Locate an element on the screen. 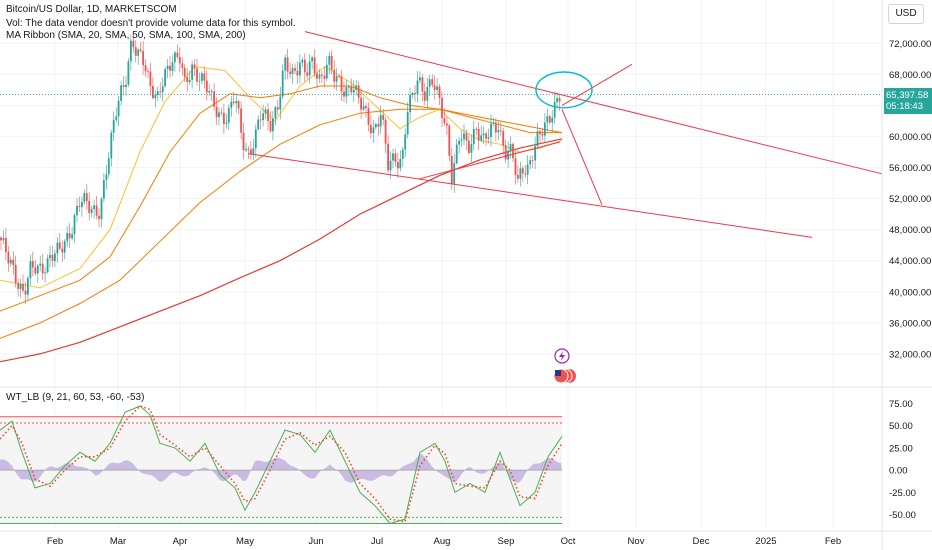 This screenshot has height=550, width=932. time-tick-1: Mar is located at coordinates (118, 541).